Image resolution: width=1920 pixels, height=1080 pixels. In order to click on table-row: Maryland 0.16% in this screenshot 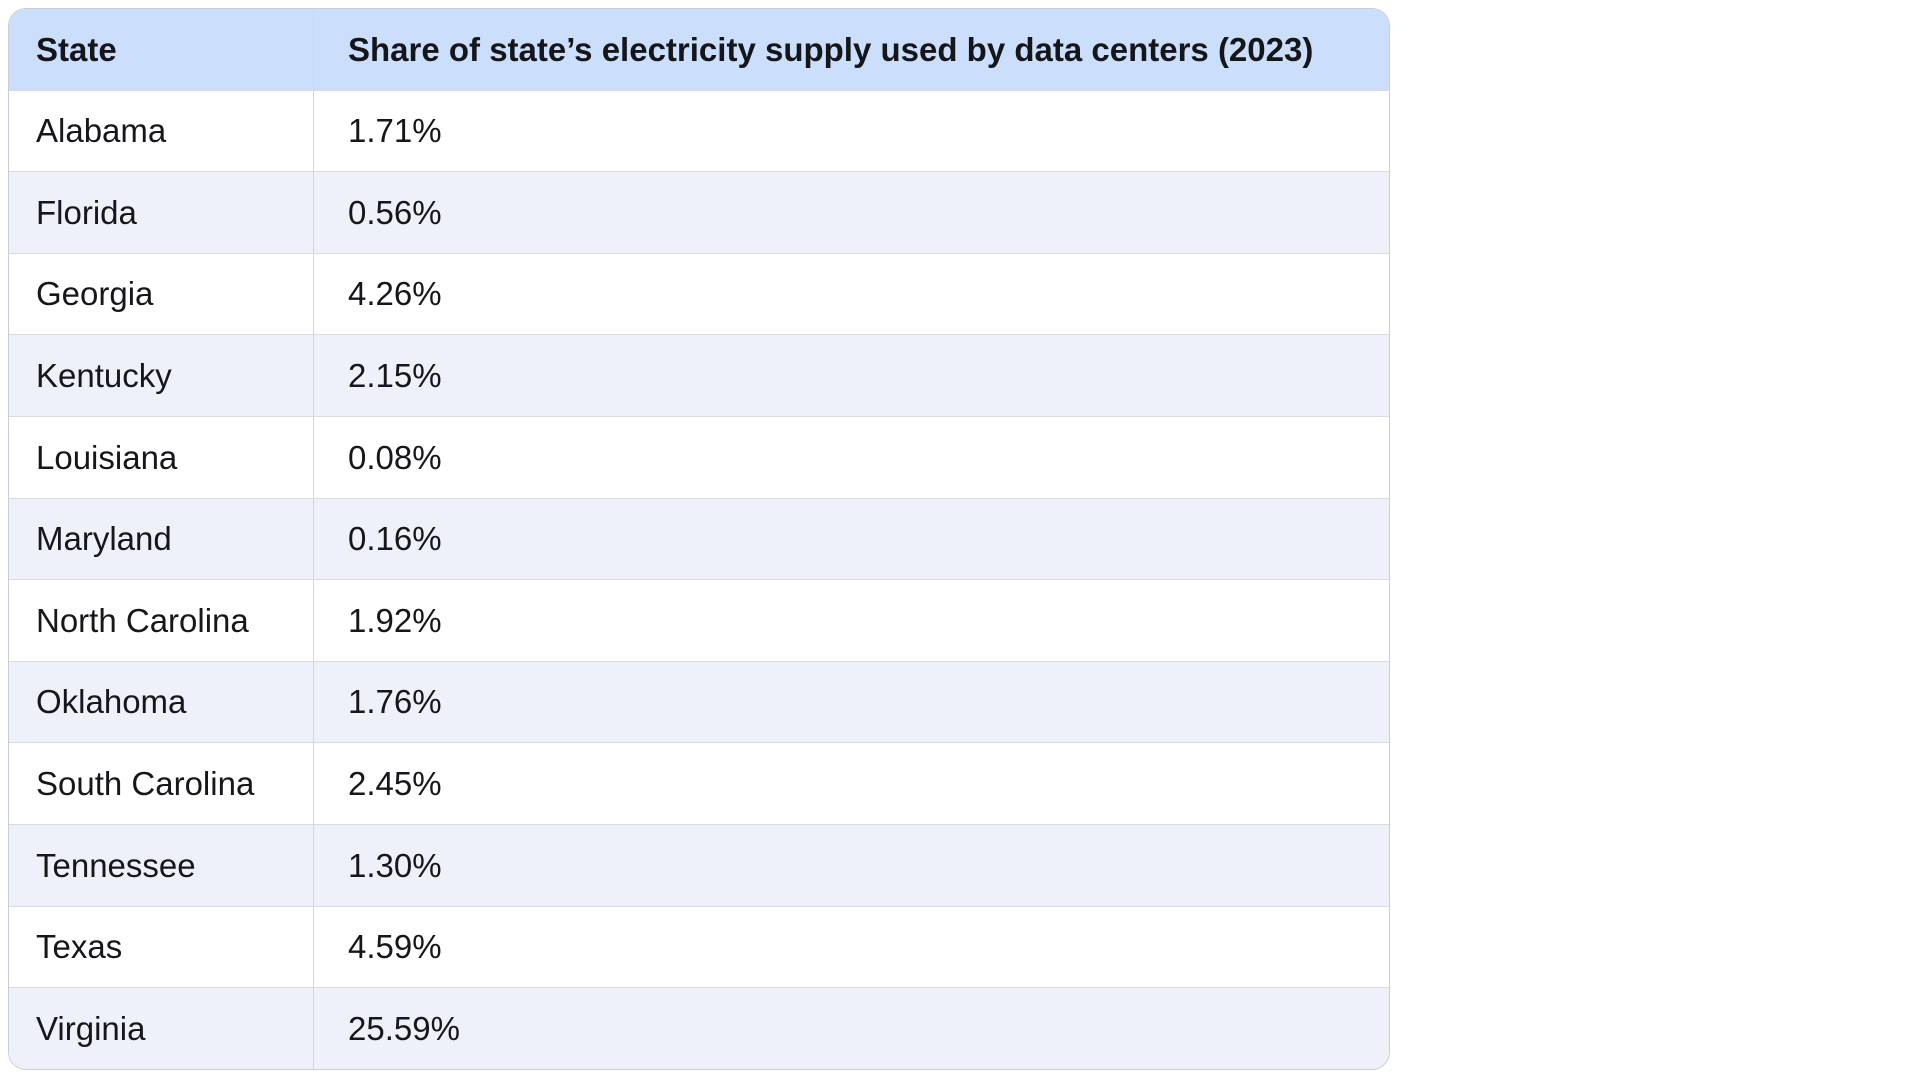, I will do `click(699, 538)`.